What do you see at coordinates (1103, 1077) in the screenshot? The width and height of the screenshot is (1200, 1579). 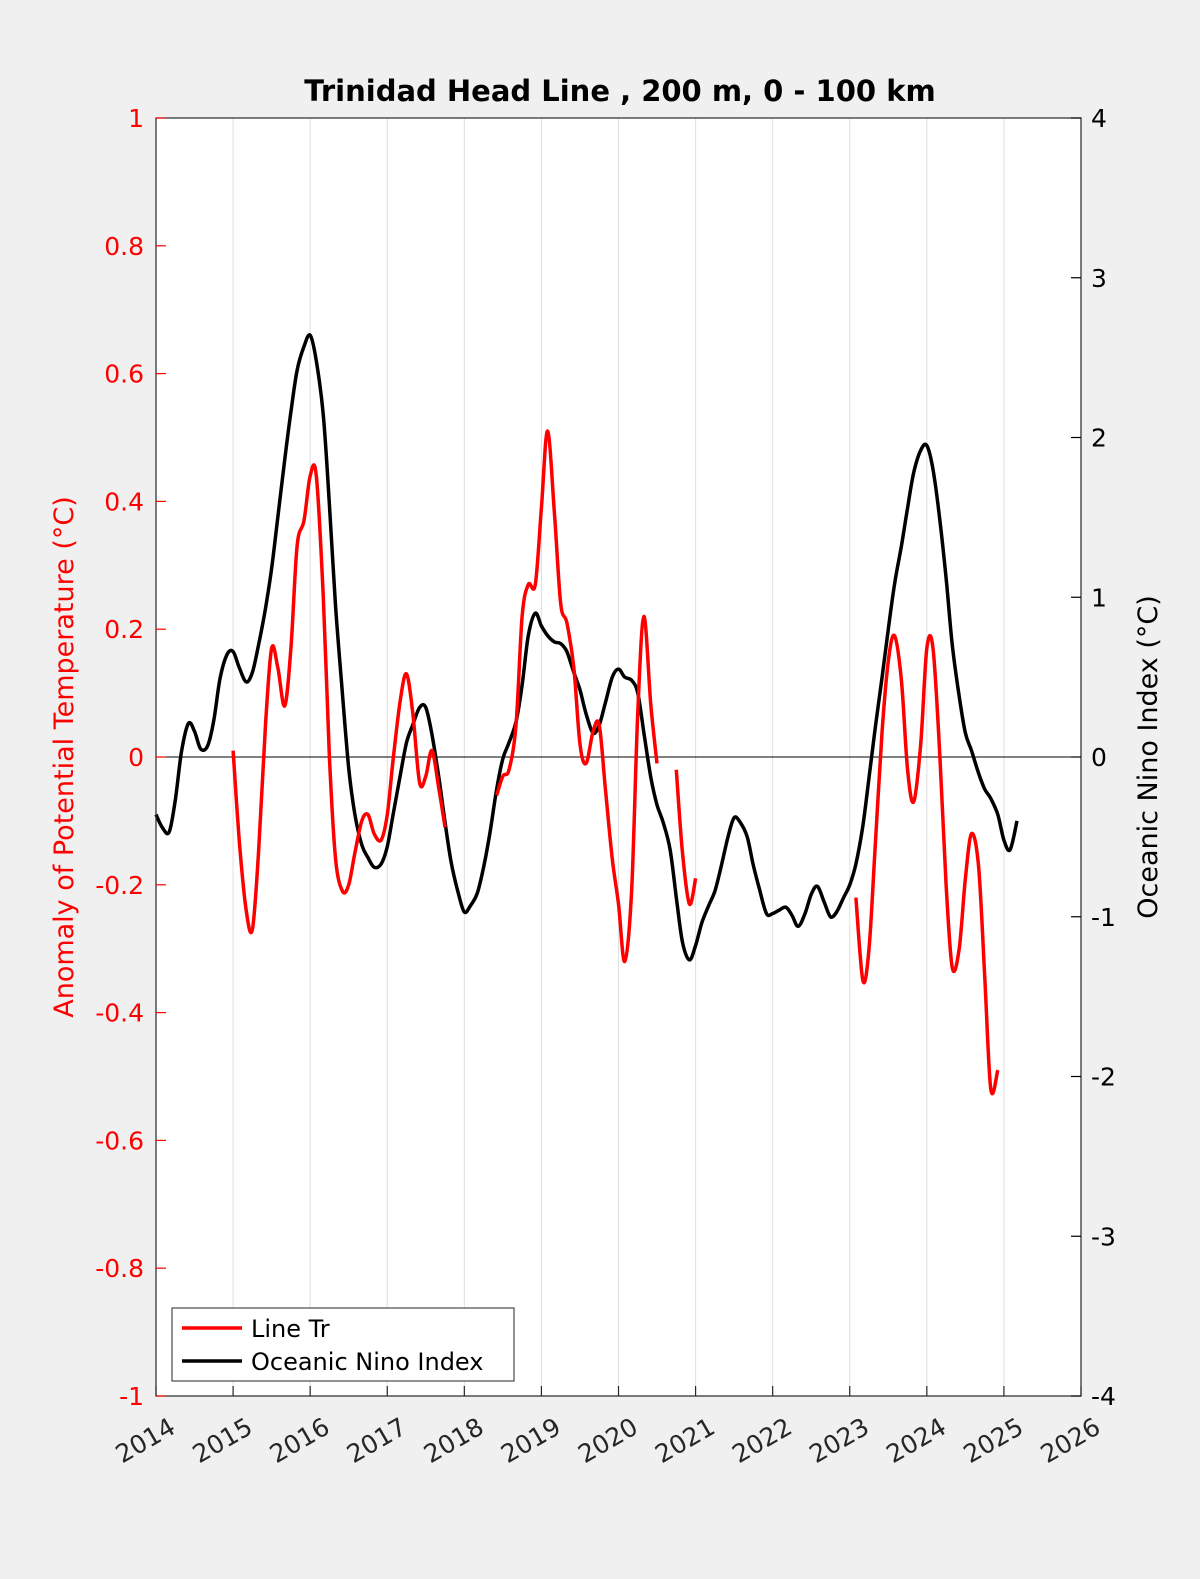 I see `right-tick-label--2: -2` at bounding box center [1103, 1077].